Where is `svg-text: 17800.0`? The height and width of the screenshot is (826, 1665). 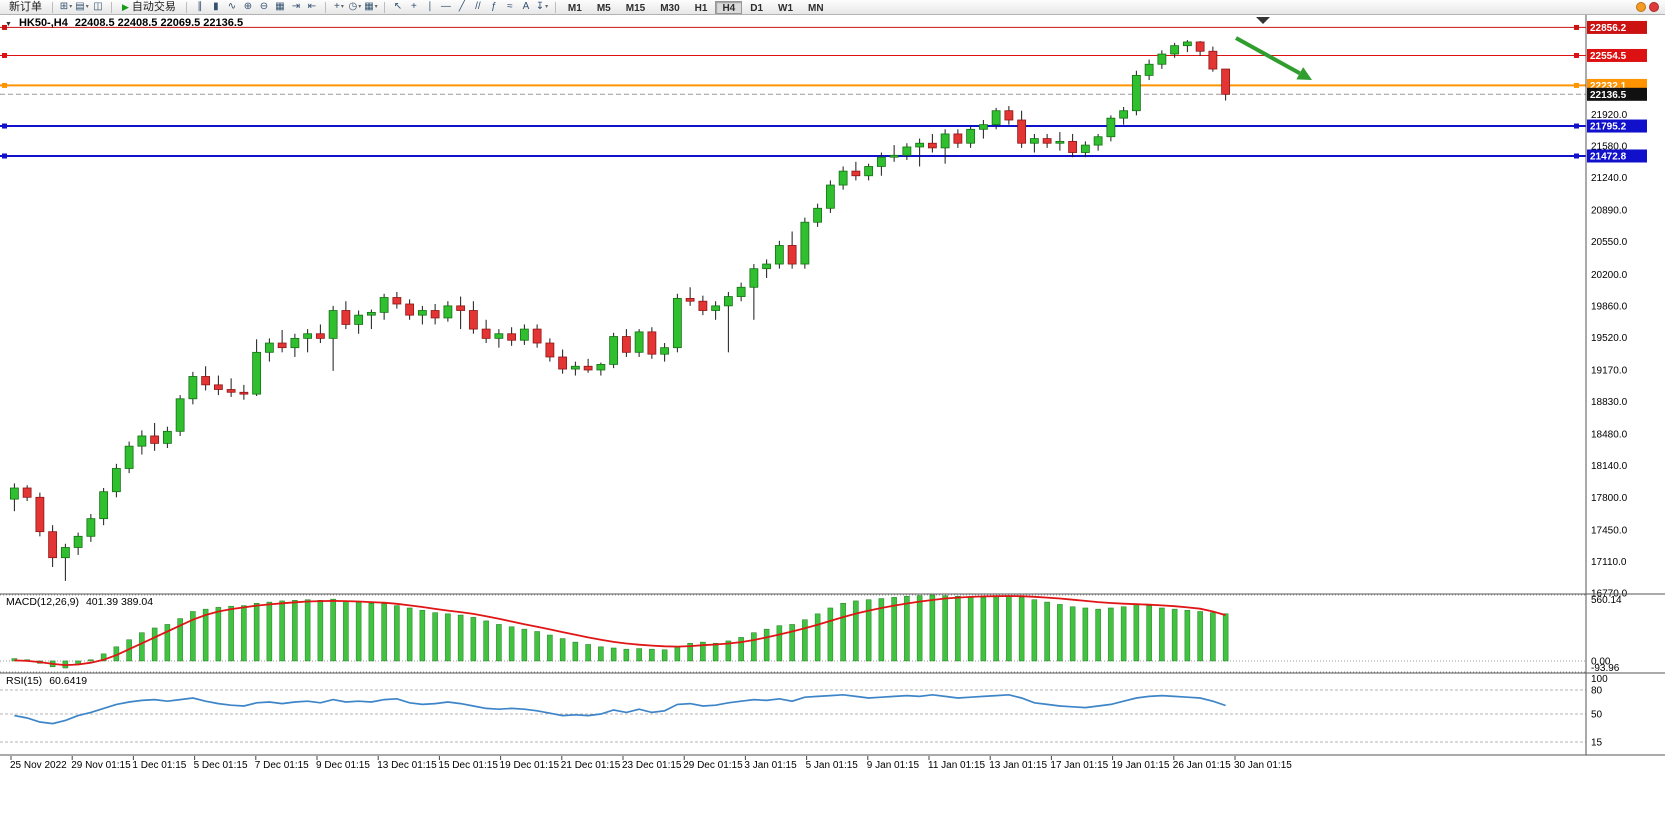
svg-text: 17800.0 is located at coordinates (1609, 498).